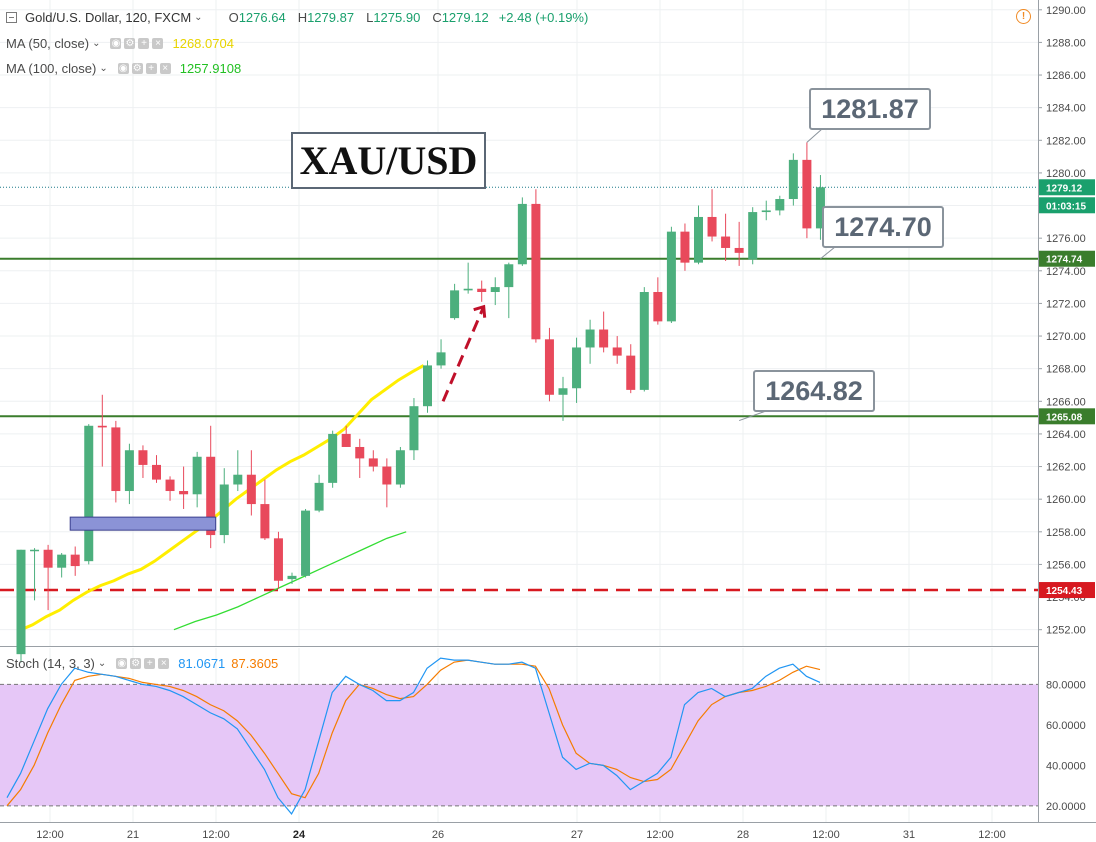  What do you see at coordinates (11, 17) in the screenshot?
I see `collapse-icon` at bounding box center [11, 17].